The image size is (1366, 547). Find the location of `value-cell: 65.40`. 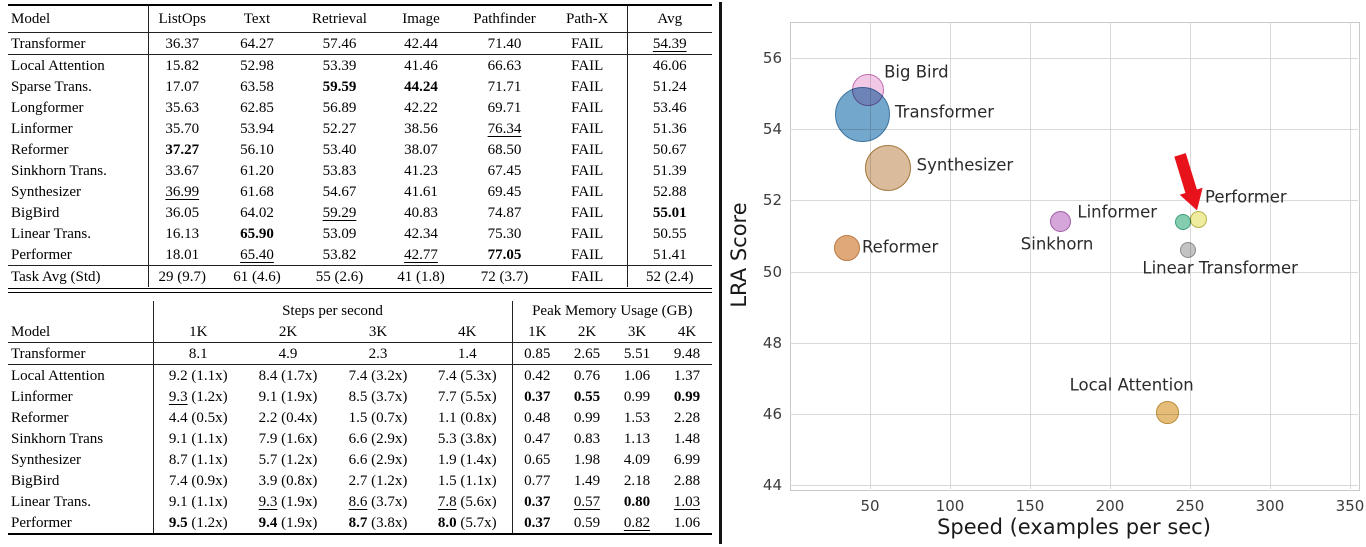

value-cell: 65.40 is located at coordinates (257, 255).